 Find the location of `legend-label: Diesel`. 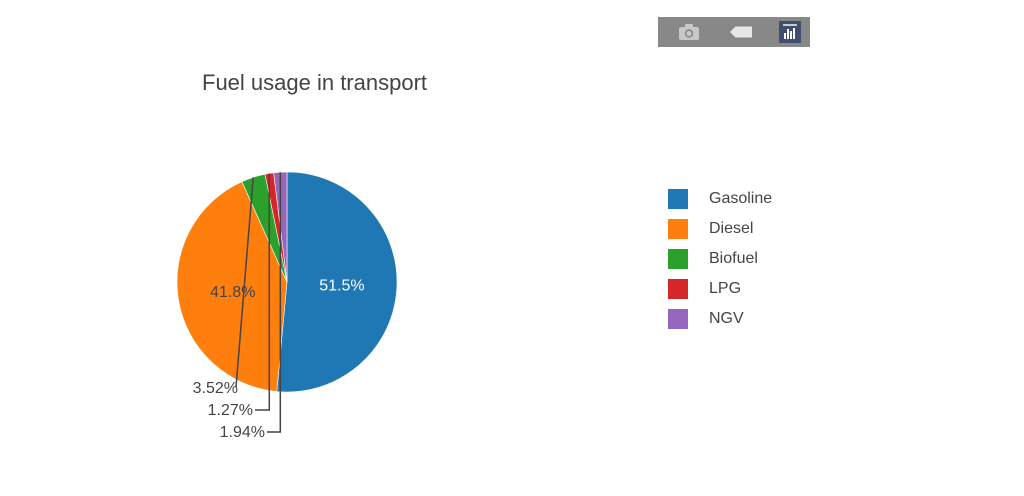

legend-label: Diesel is located at coordinates (731, 228).